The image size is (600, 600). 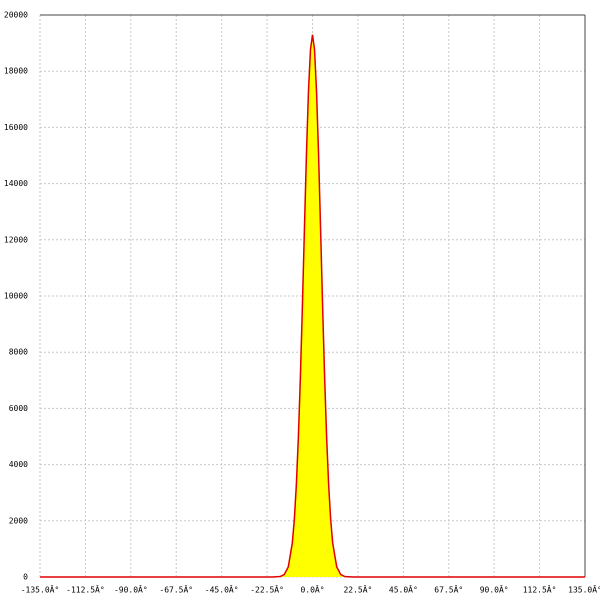 I want to click on y-tick-label: 6000, so click(x=18, y=408).